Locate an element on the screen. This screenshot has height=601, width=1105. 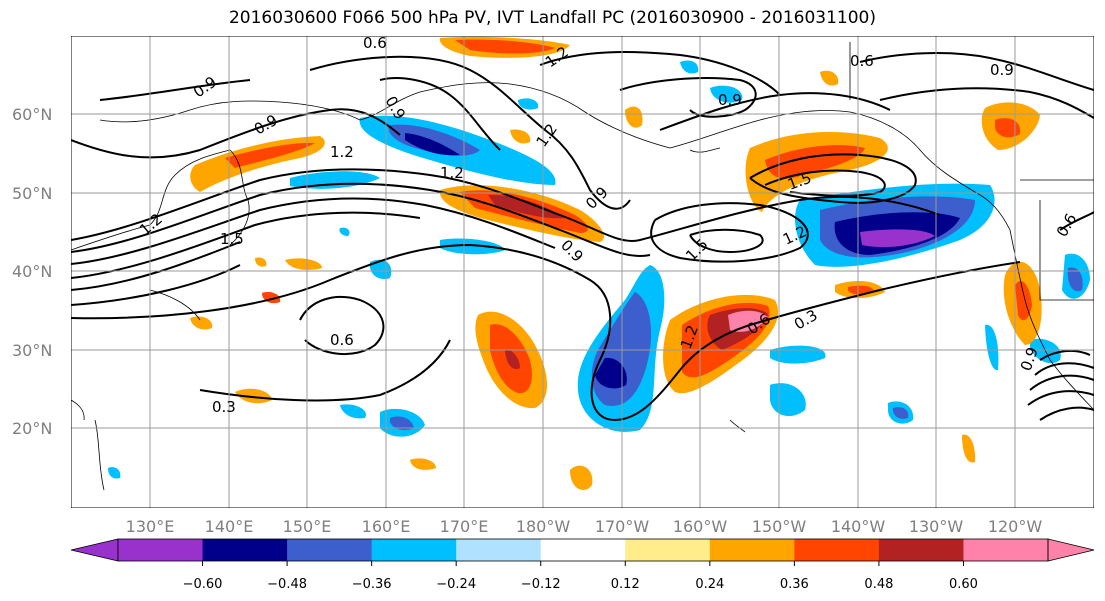
colorbar-tick-label: −0.36 is located at coordinates (372, 584).